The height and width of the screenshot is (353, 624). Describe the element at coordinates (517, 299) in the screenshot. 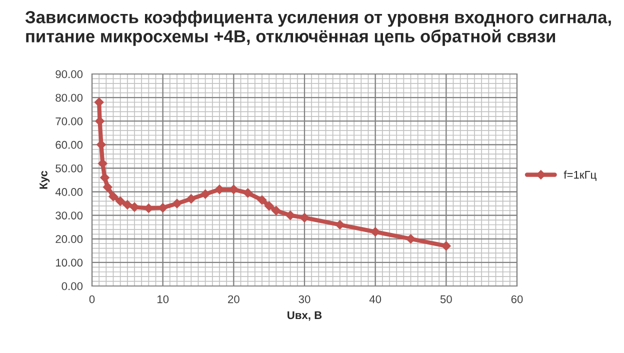

I see `x-tick-label: 60` at that location.